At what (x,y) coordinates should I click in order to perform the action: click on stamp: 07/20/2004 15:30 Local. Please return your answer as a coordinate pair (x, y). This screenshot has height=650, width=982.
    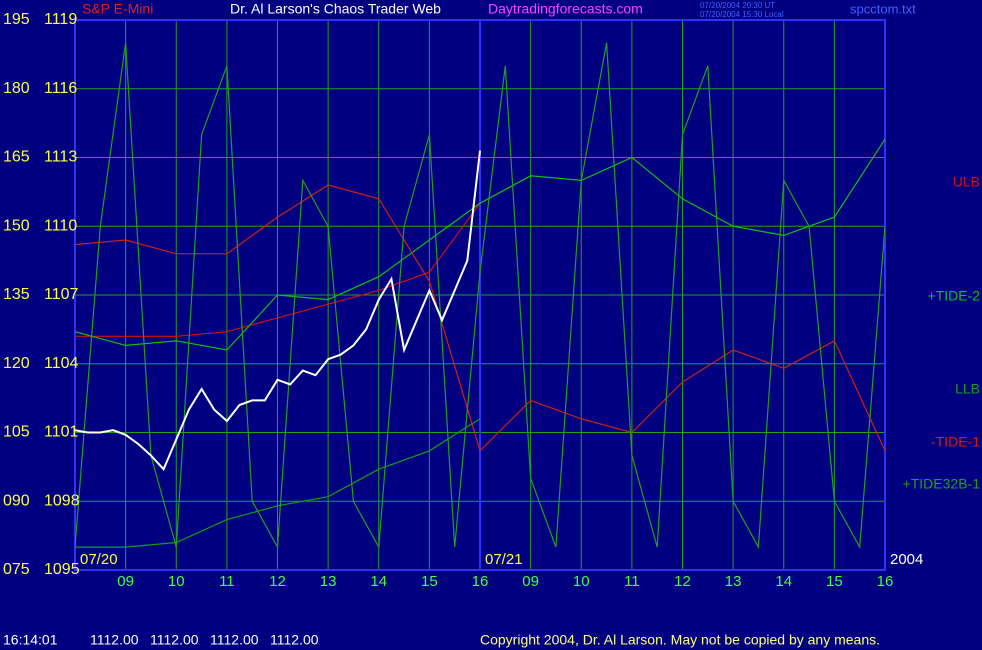
    Looking at the image, I should click on (742, 14).